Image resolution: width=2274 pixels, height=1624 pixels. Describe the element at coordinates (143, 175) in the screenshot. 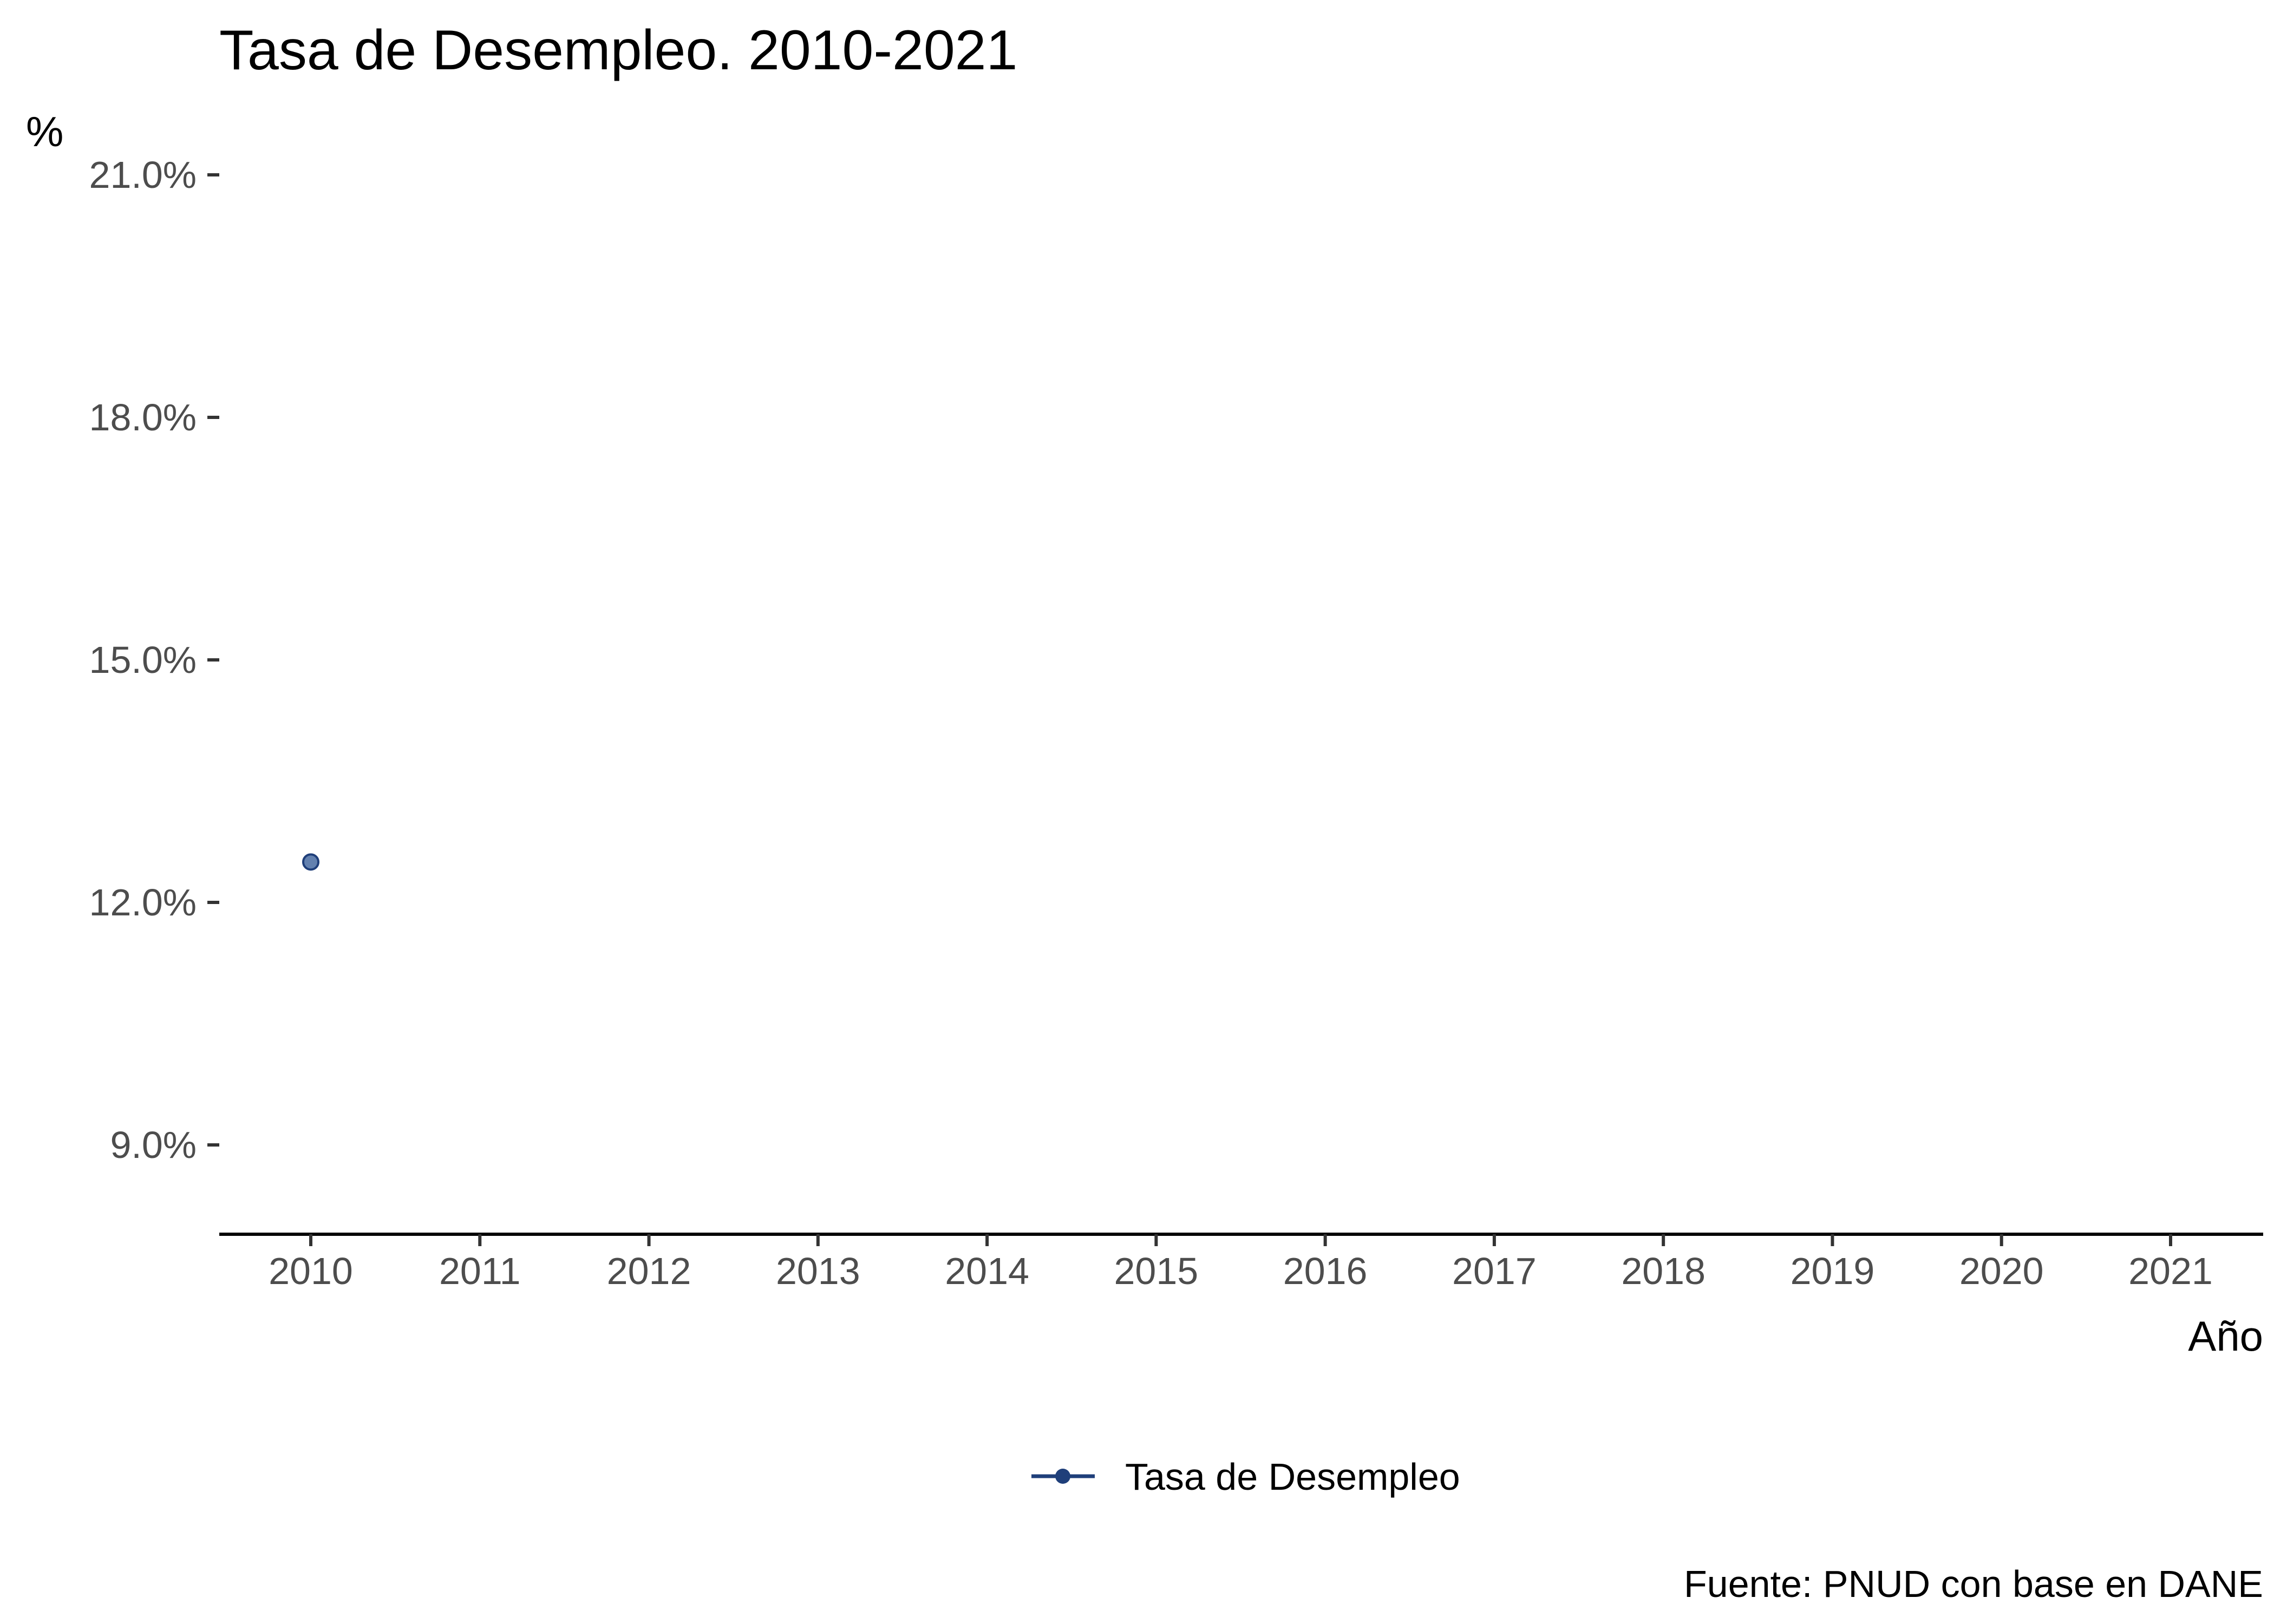

I see `y-tick-label: 21.0%` at that location.